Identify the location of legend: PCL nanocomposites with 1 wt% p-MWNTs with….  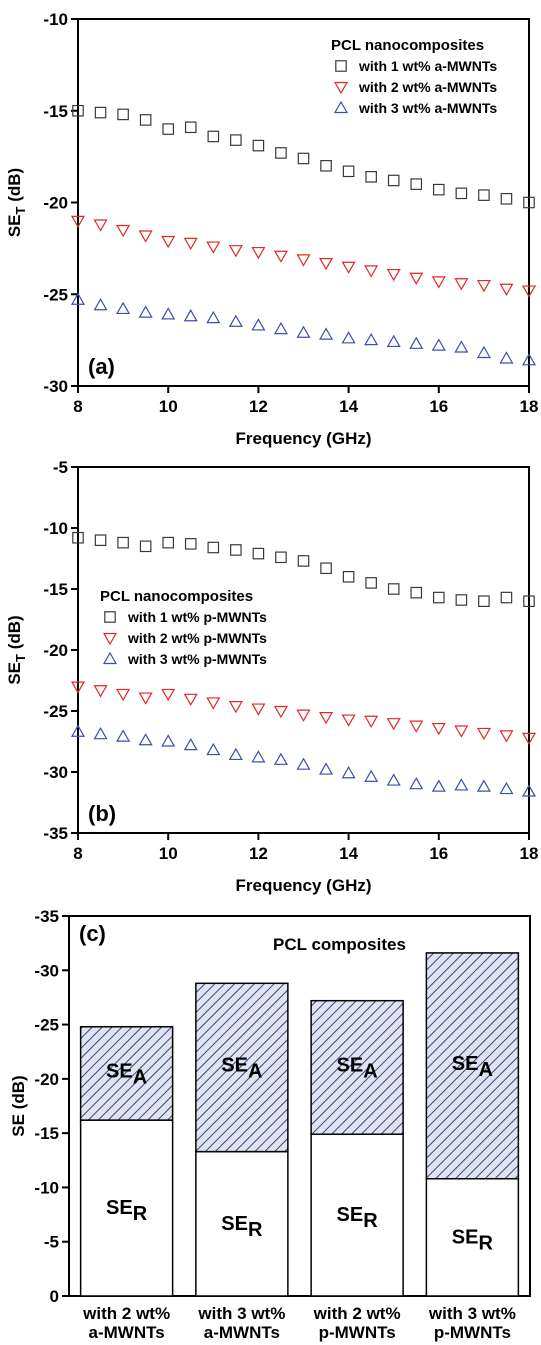
(183, 627).